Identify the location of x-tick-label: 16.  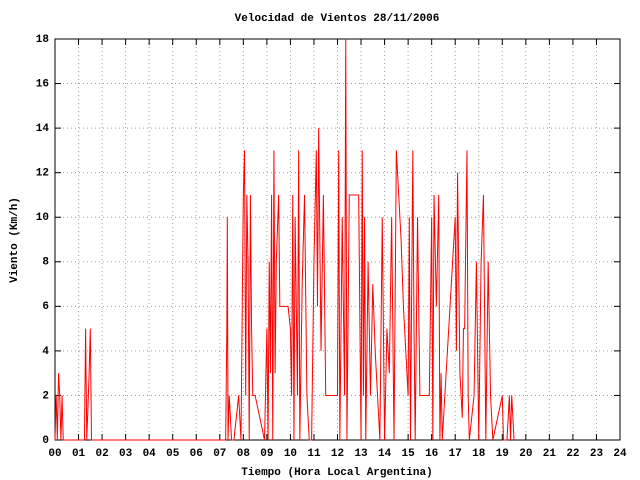
(431, 454).